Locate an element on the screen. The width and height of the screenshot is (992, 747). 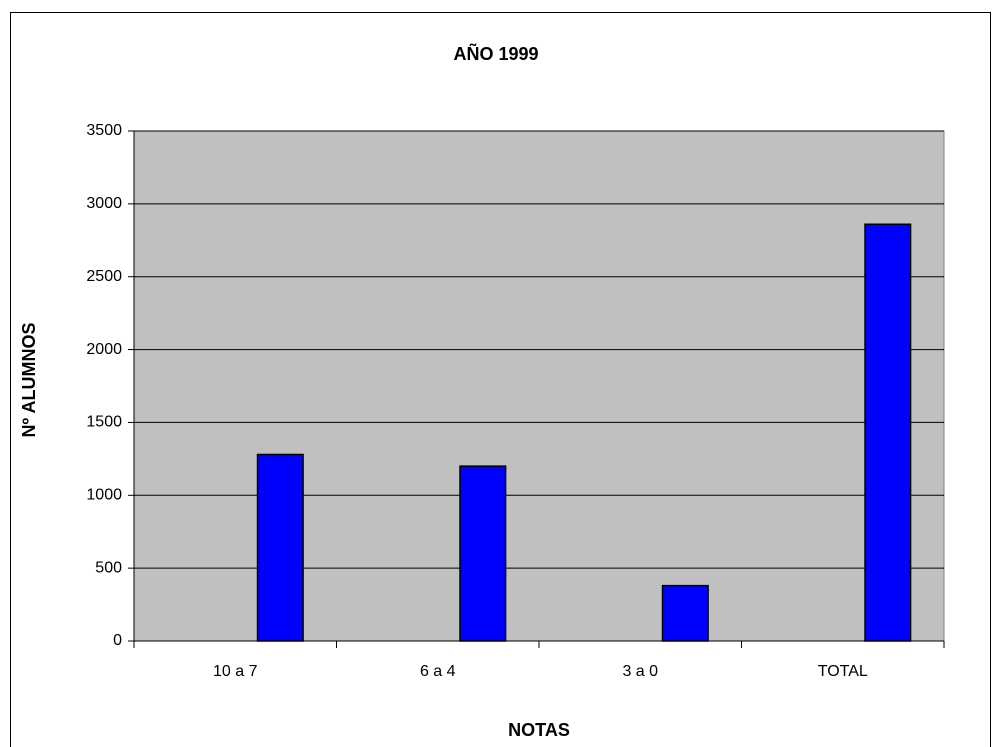
y-tick-label: 0 is located at coordinates (117, 640).